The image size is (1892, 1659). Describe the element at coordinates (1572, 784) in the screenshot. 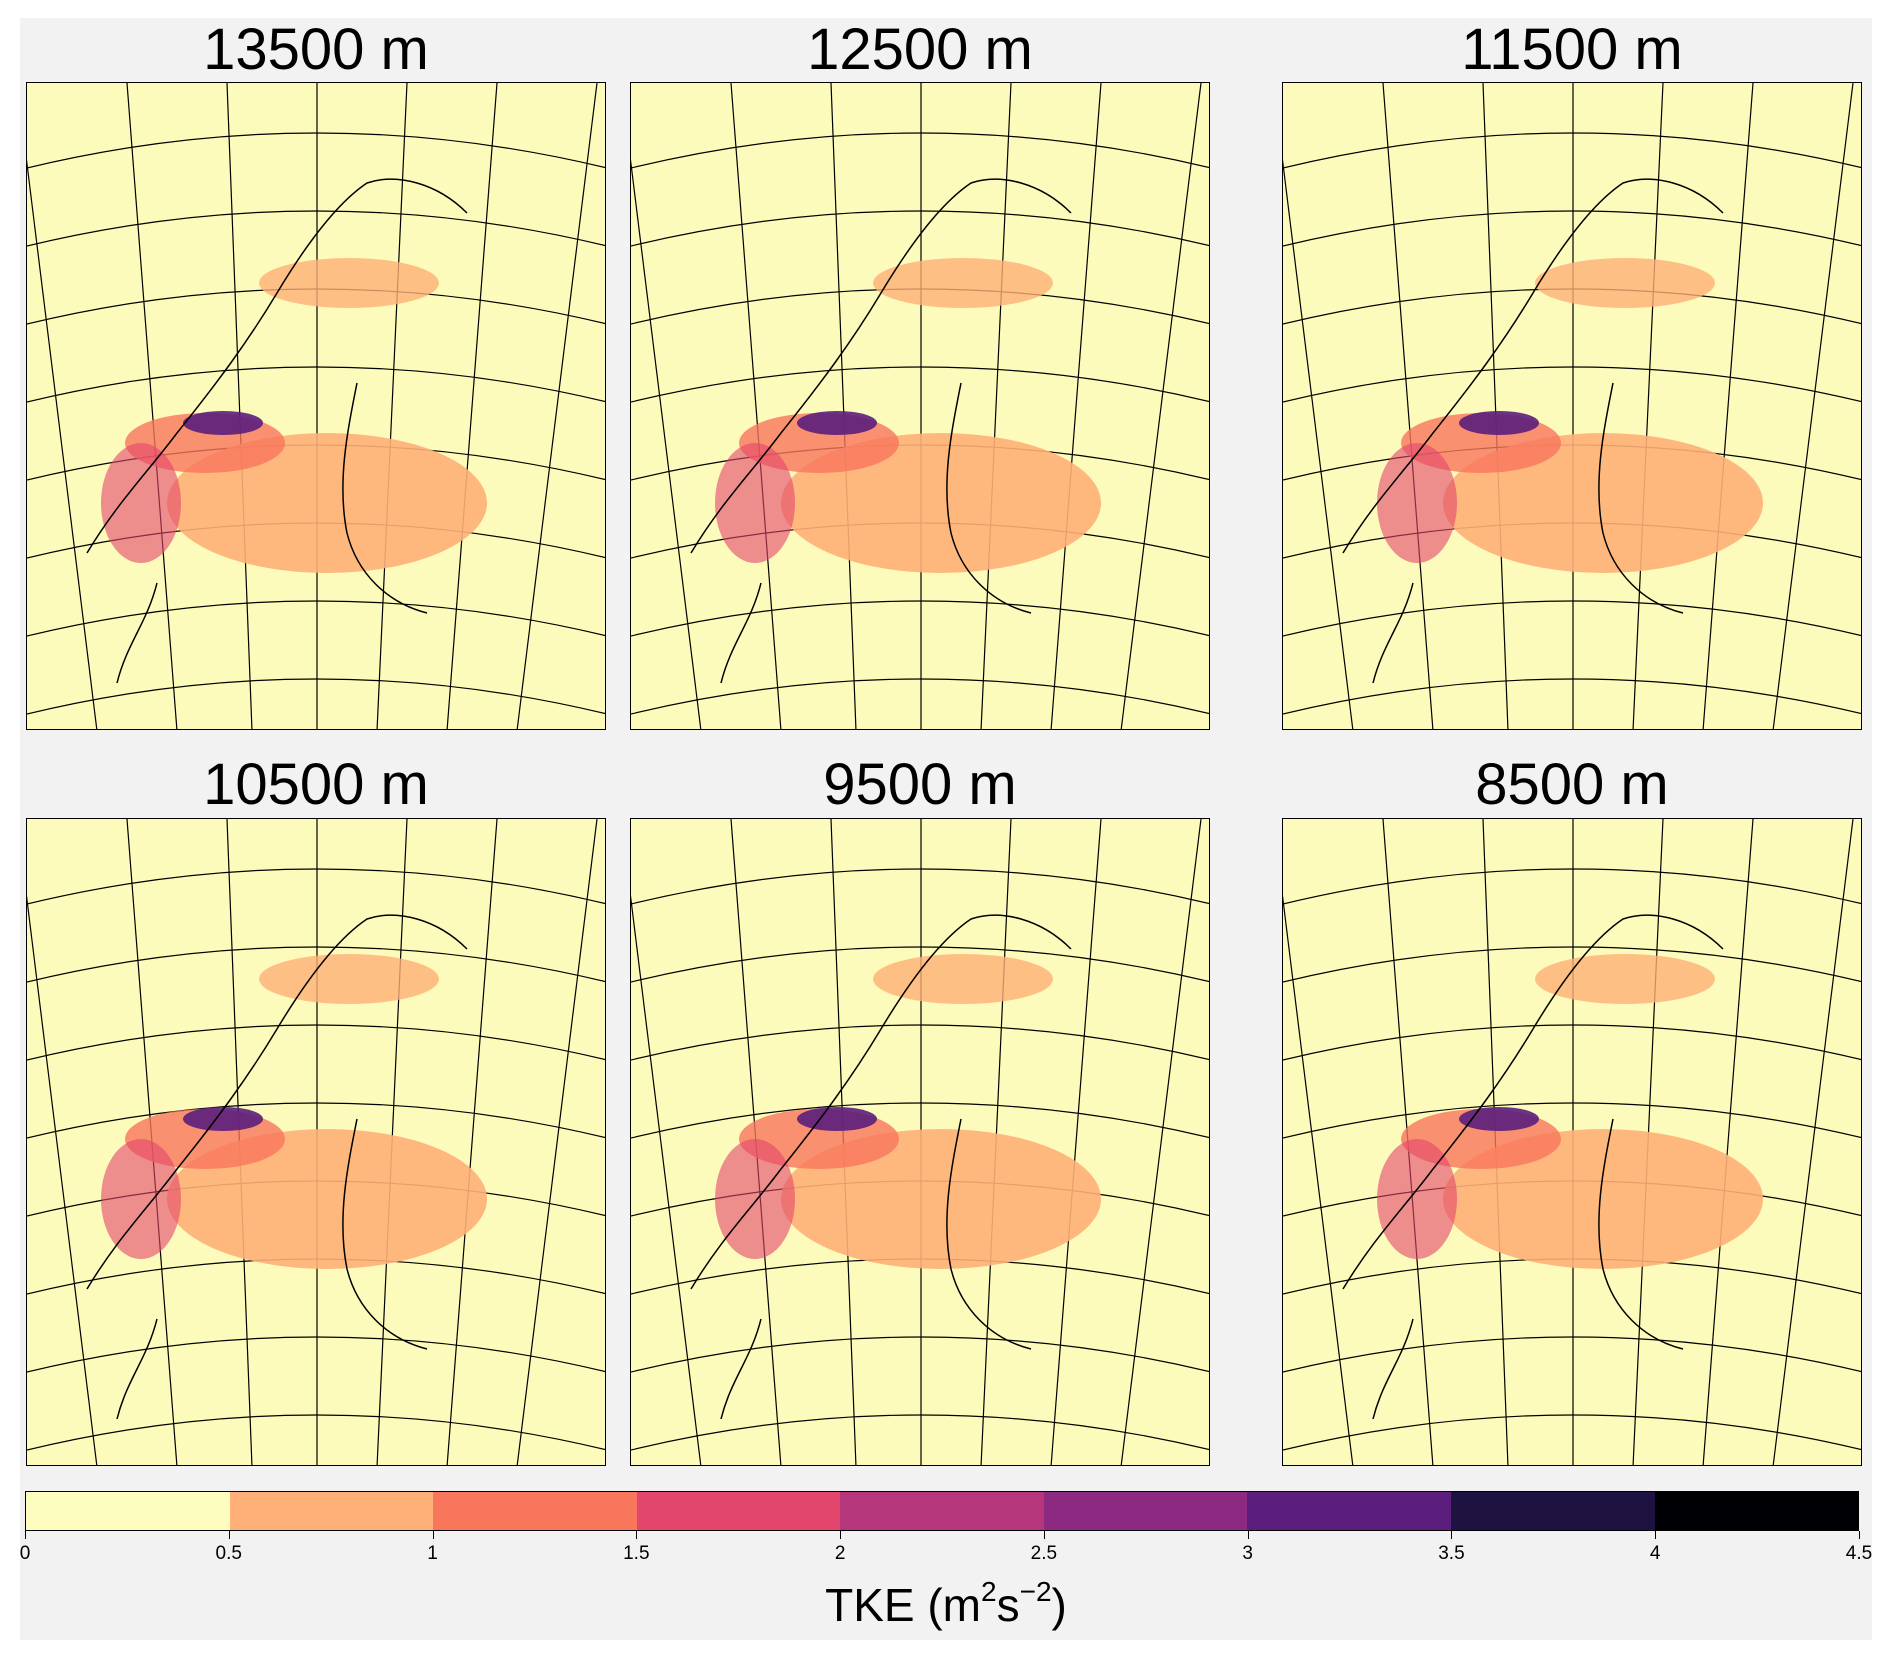

I see `panel-title: 8500 m` at that location.